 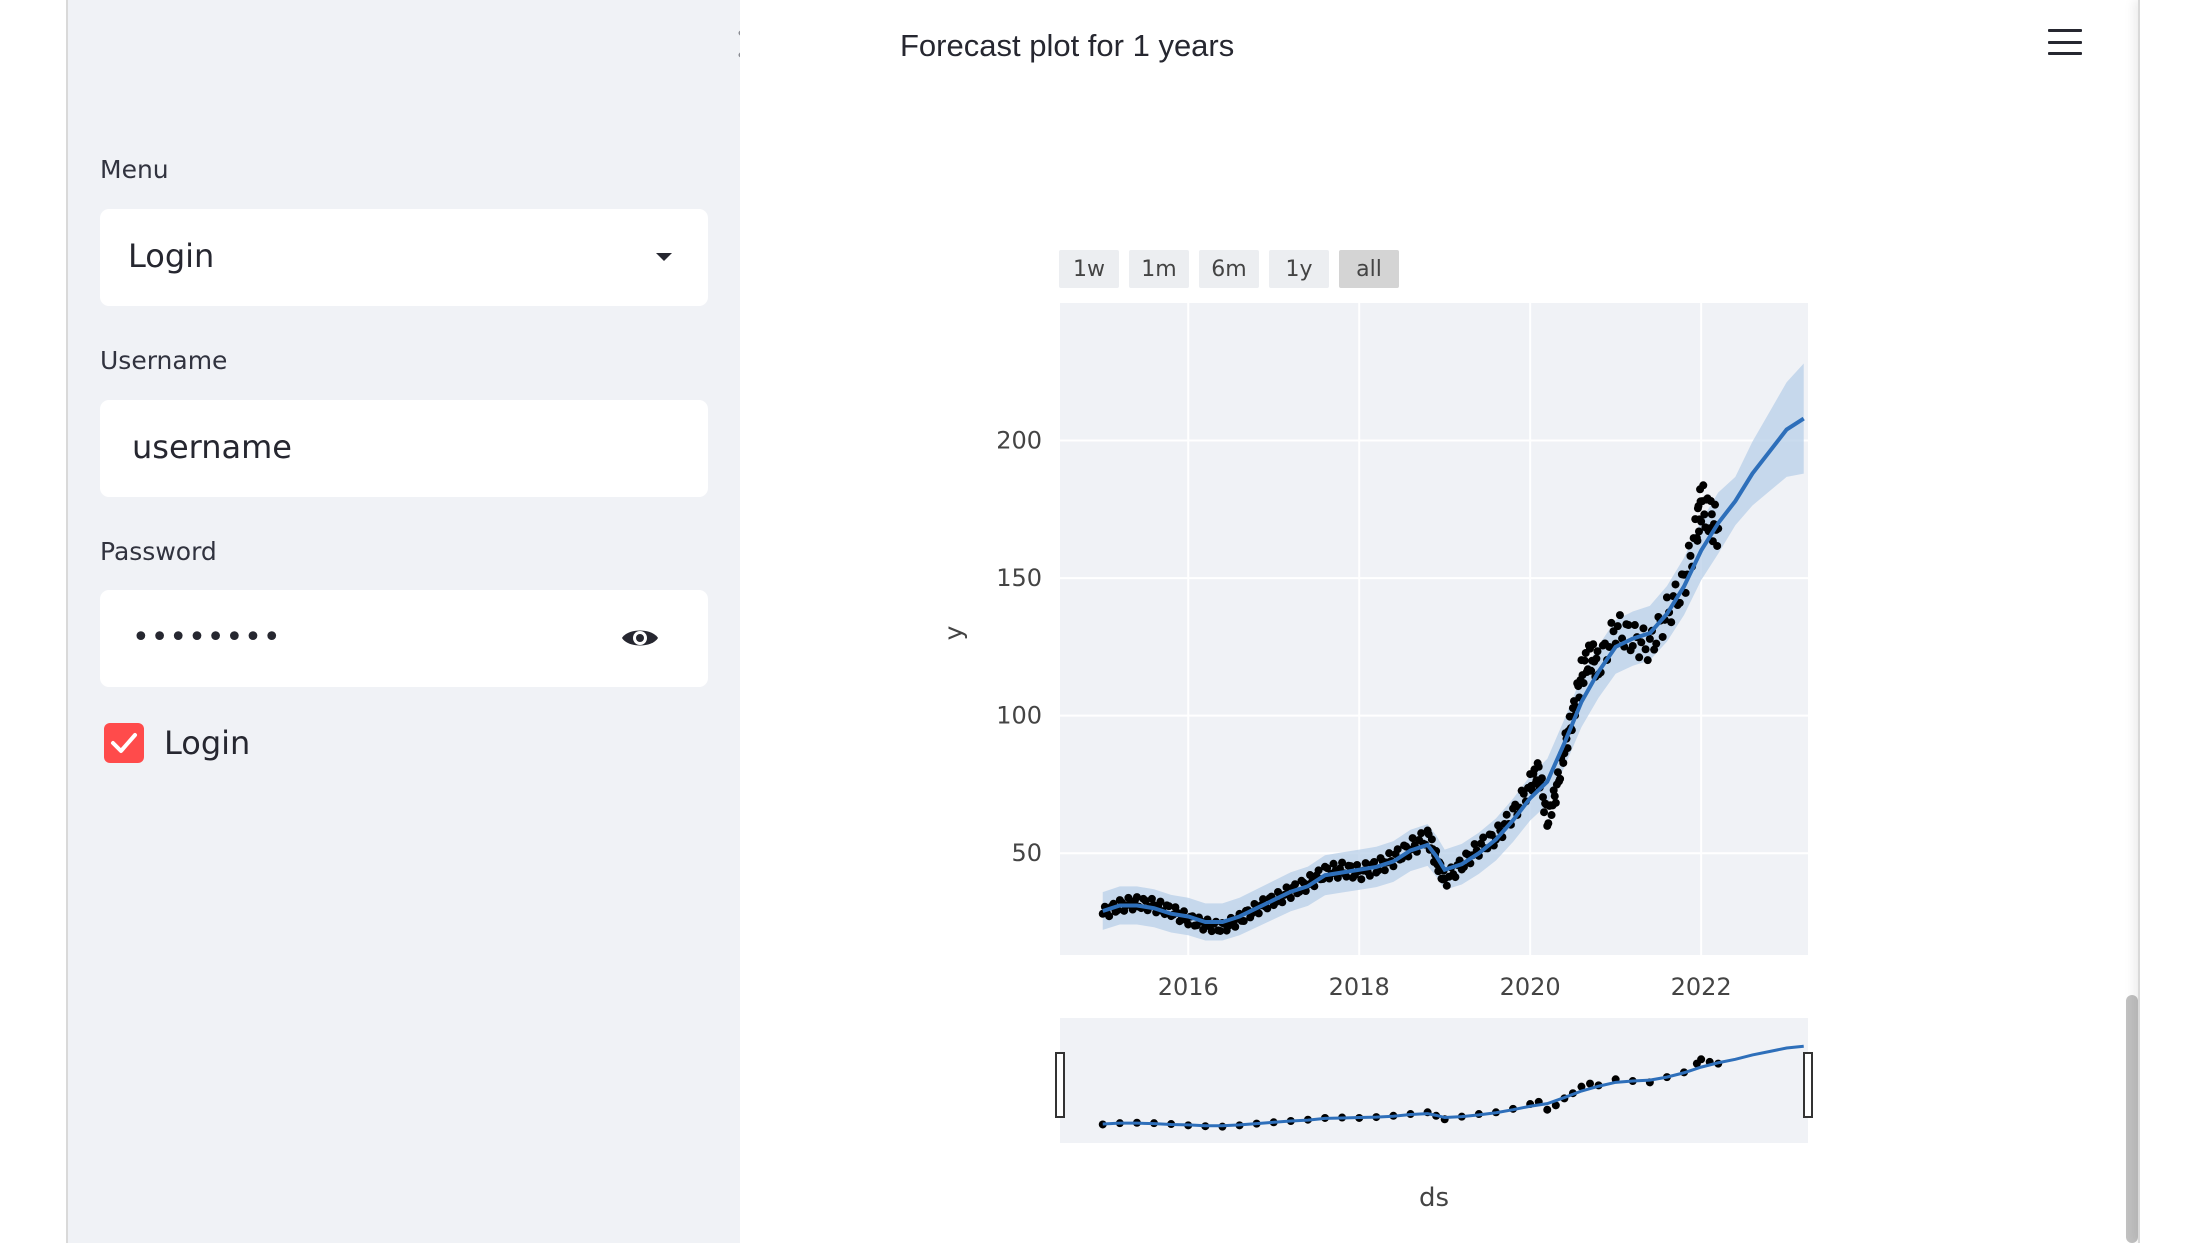 What do you see at coordinates (212, 447) in the screenshot?
I see `username-input-value: username` at bounding box center [212, 447].